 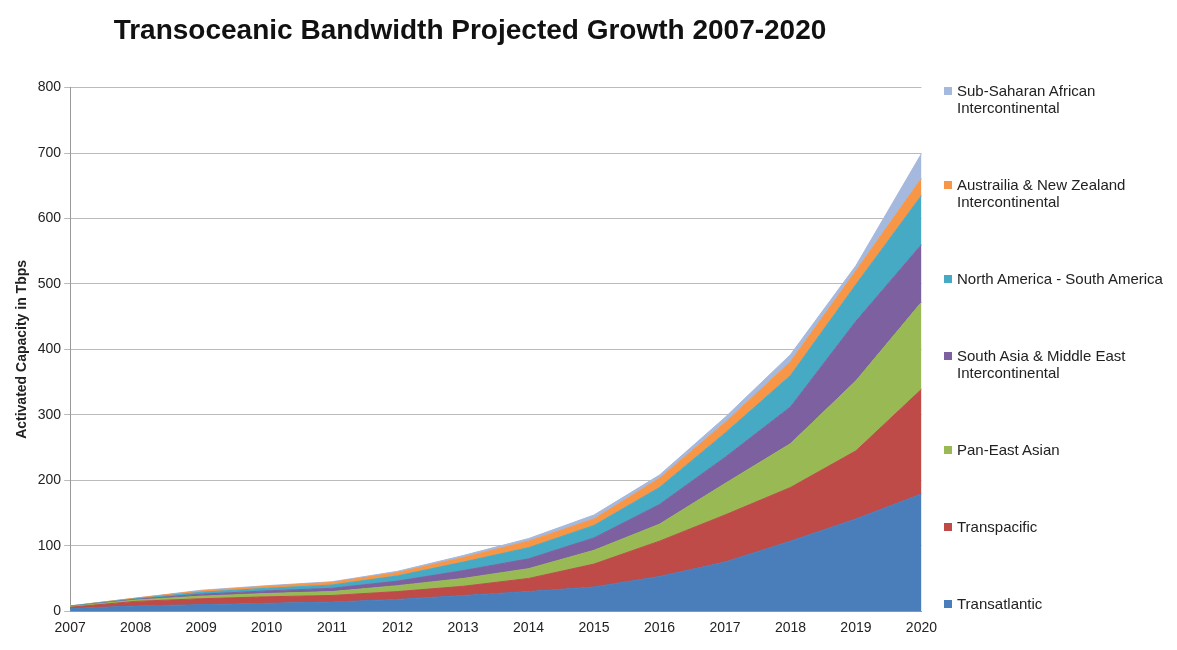 I want to click on y-axis-title: Activated Capacity in Tbps, so click(x=21, y=349).